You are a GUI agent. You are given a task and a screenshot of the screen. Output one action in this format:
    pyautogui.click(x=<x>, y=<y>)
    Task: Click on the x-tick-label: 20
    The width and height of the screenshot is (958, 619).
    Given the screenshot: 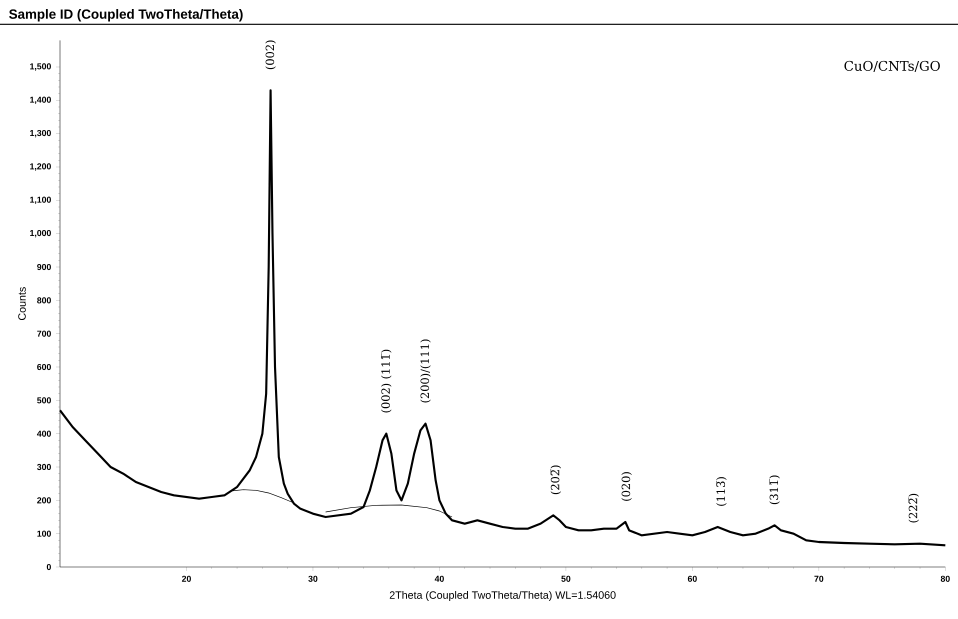 What is the action you would take?
    pyautogui.click(x=186, y=579)
    